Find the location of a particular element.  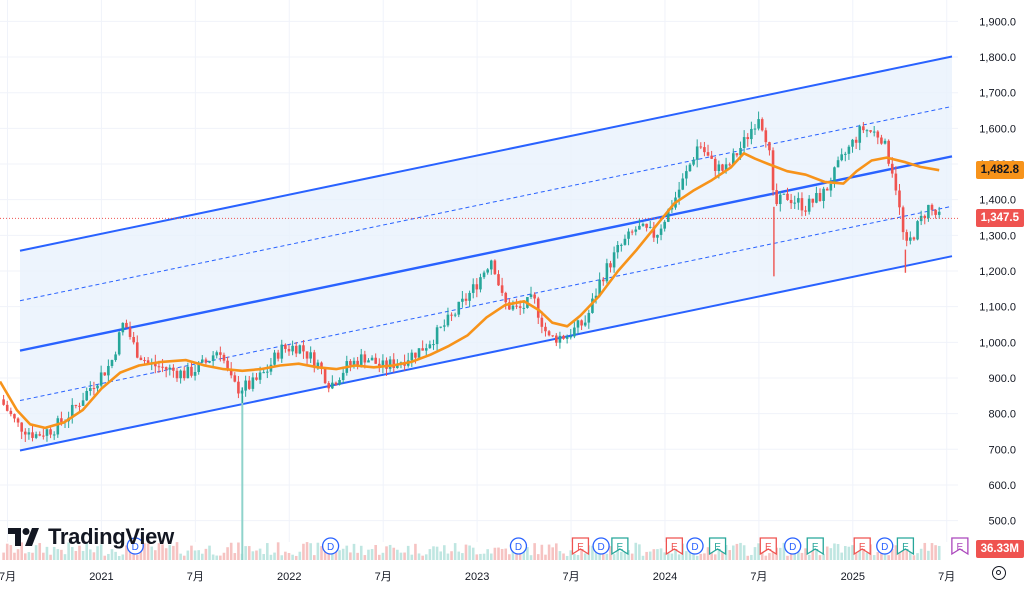

event-marker-label: D is located at coordinates (135, 547).